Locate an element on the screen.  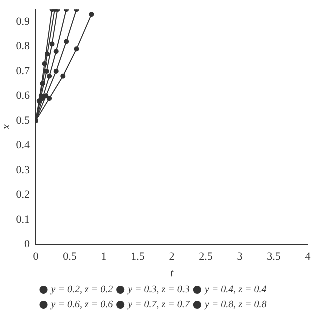
y-tick-label: 0.1 is located at coordinates (23, 220).